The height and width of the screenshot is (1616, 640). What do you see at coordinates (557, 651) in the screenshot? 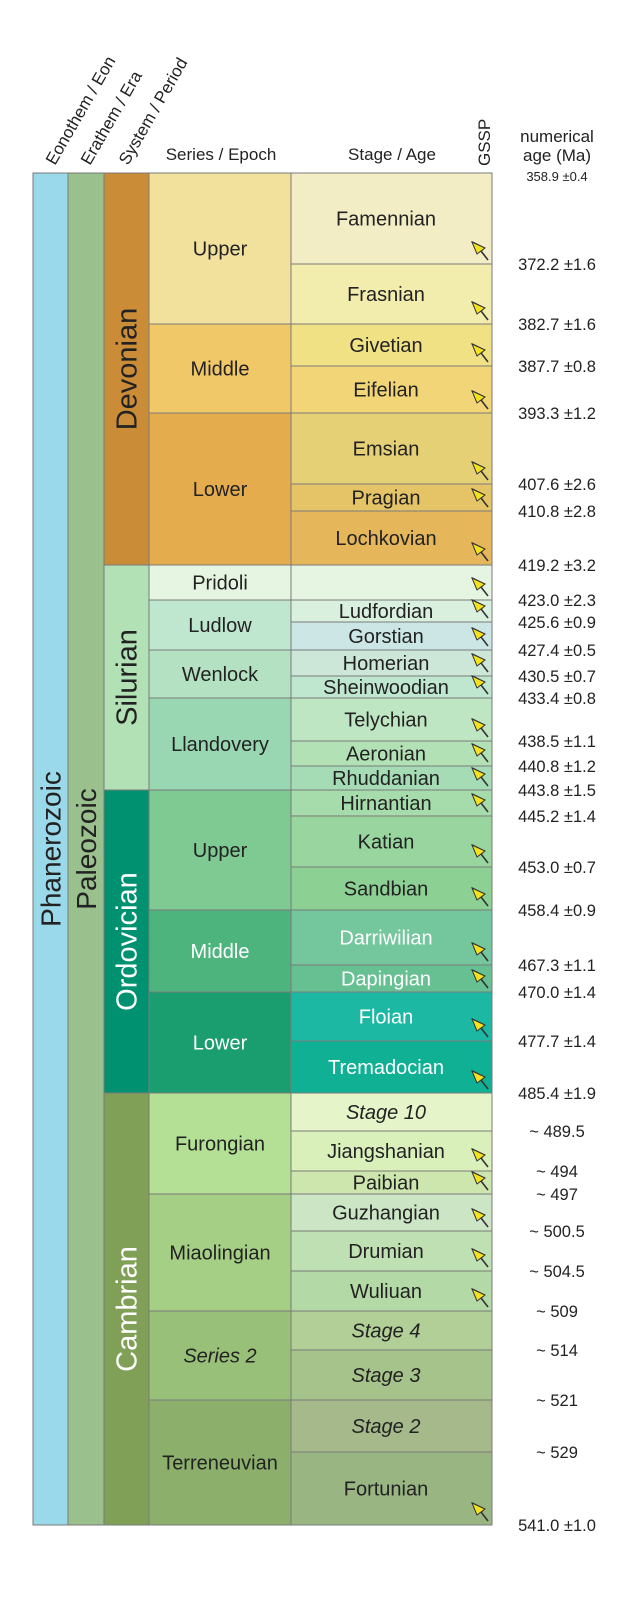
I see `age-label: 427.4 ±0.5` at bounding box center [557, 651].